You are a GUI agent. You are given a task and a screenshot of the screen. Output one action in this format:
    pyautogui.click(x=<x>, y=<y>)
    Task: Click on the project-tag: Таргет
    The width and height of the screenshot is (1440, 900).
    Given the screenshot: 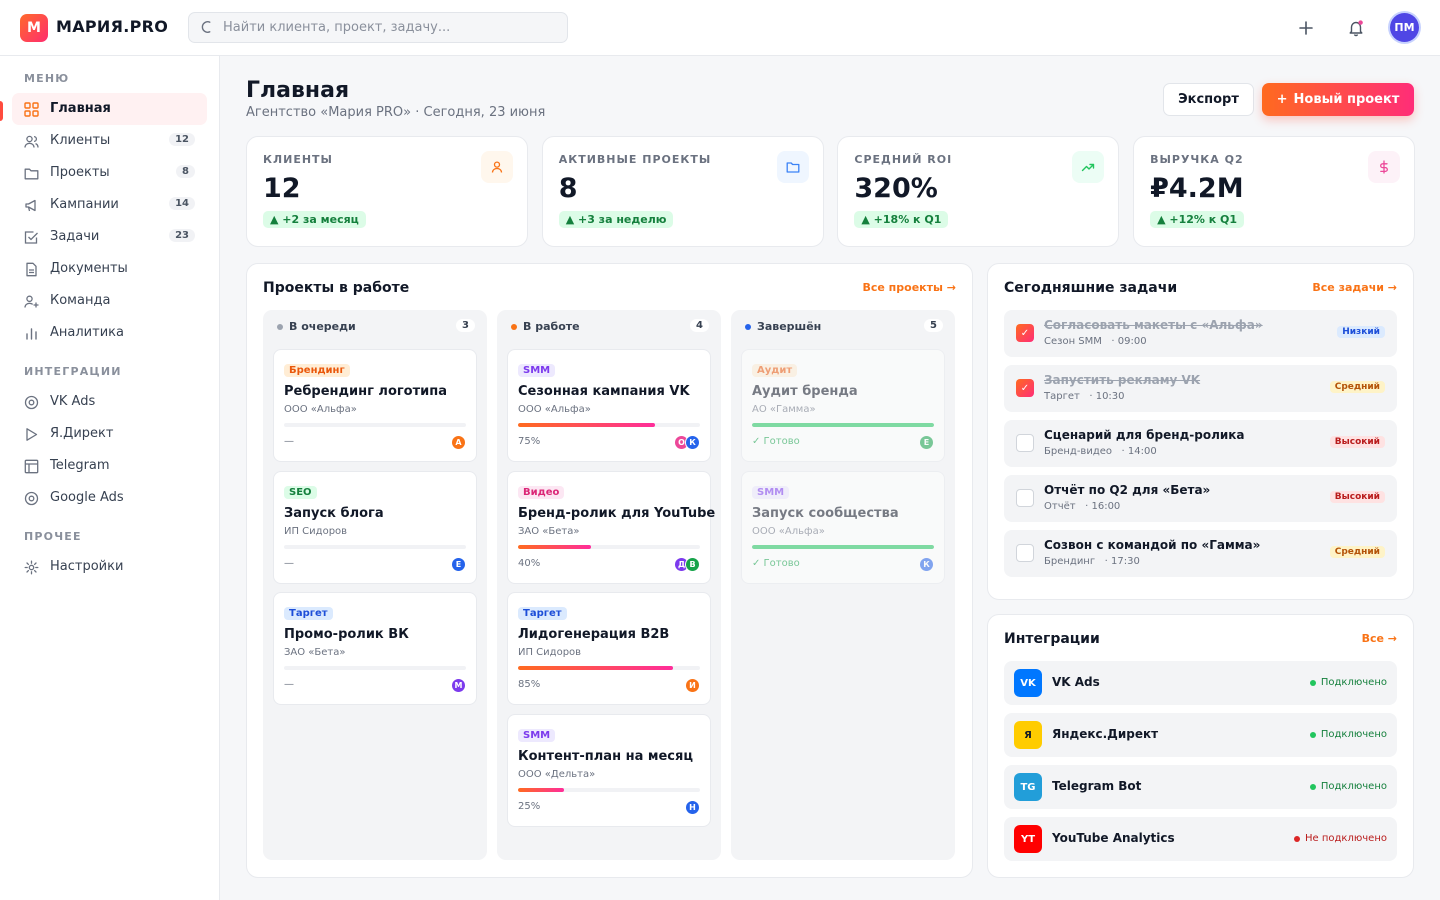 What is the action you would take?
    pyautogui.click(x=542, y=613)
    